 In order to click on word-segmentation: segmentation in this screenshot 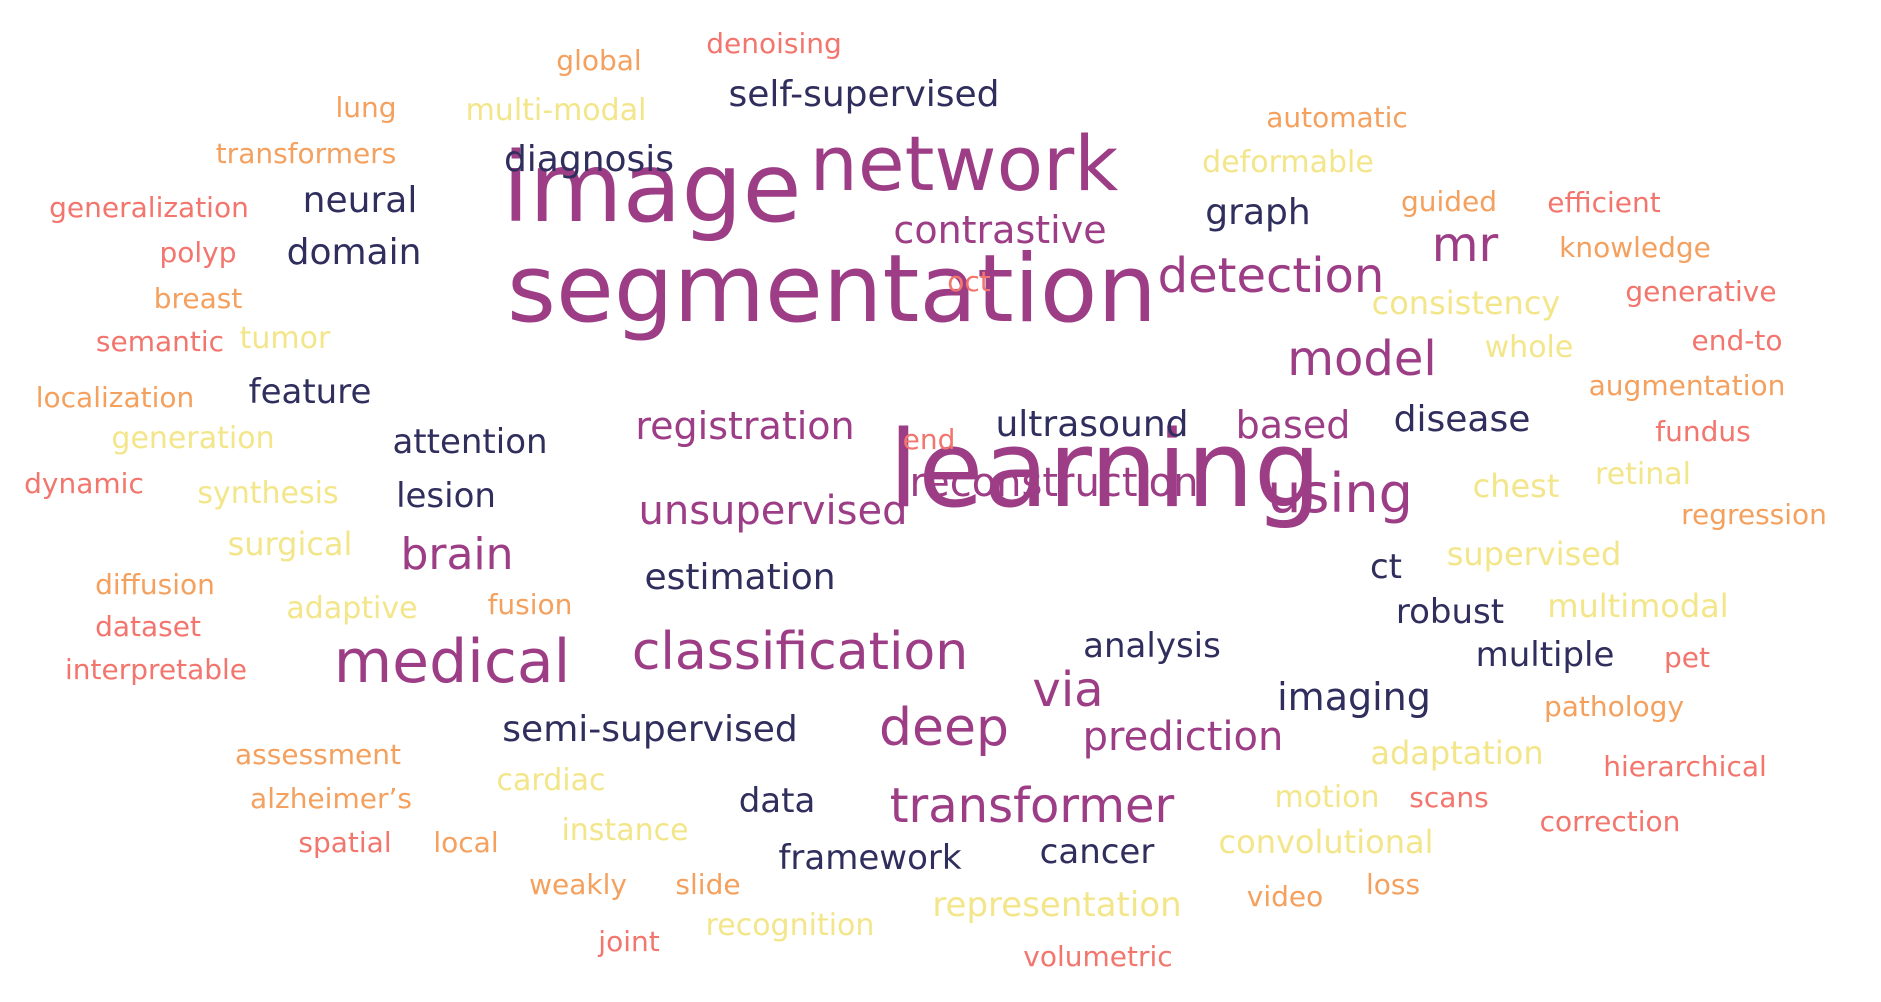, I will do `click(832, 289)`.